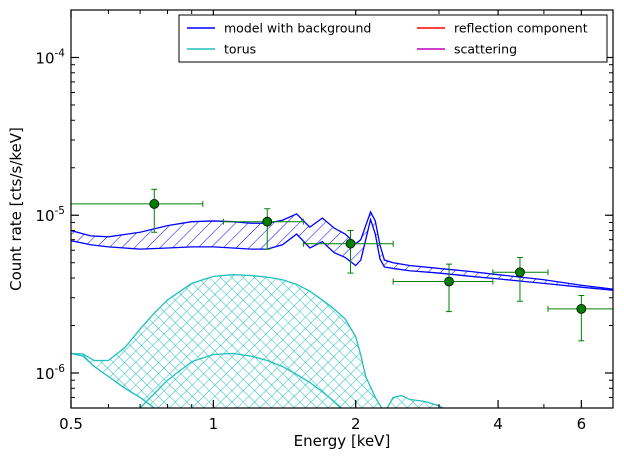 The image size is (624, 459). I want to click on legend-label-reflection-component: reflection component, so click(521, 28).